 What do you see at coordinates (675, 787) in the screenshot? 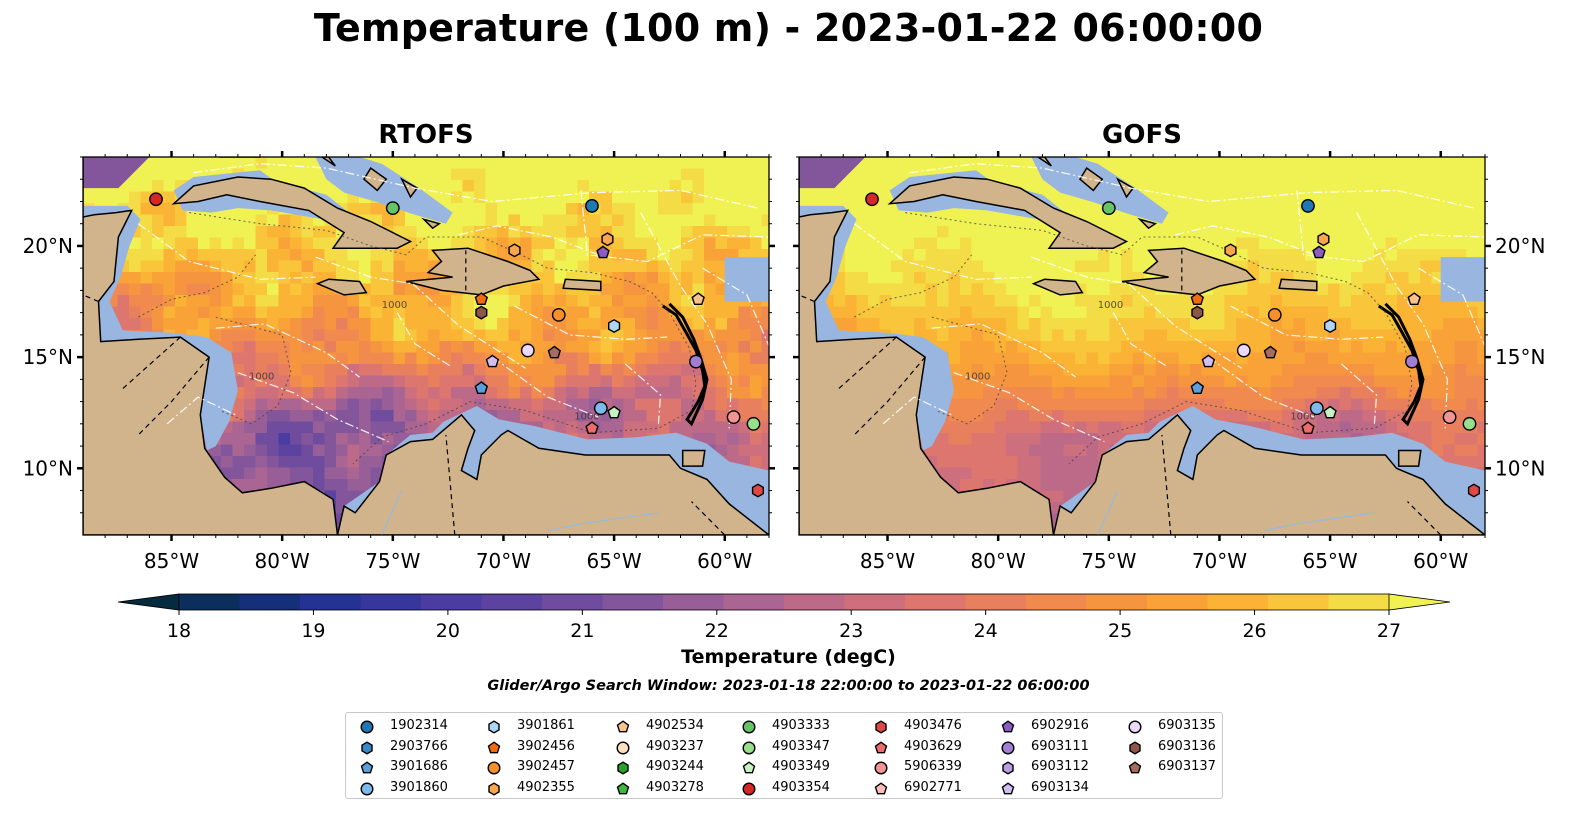
I see `legend-label: 4903278` at bounding box center [675, 787].